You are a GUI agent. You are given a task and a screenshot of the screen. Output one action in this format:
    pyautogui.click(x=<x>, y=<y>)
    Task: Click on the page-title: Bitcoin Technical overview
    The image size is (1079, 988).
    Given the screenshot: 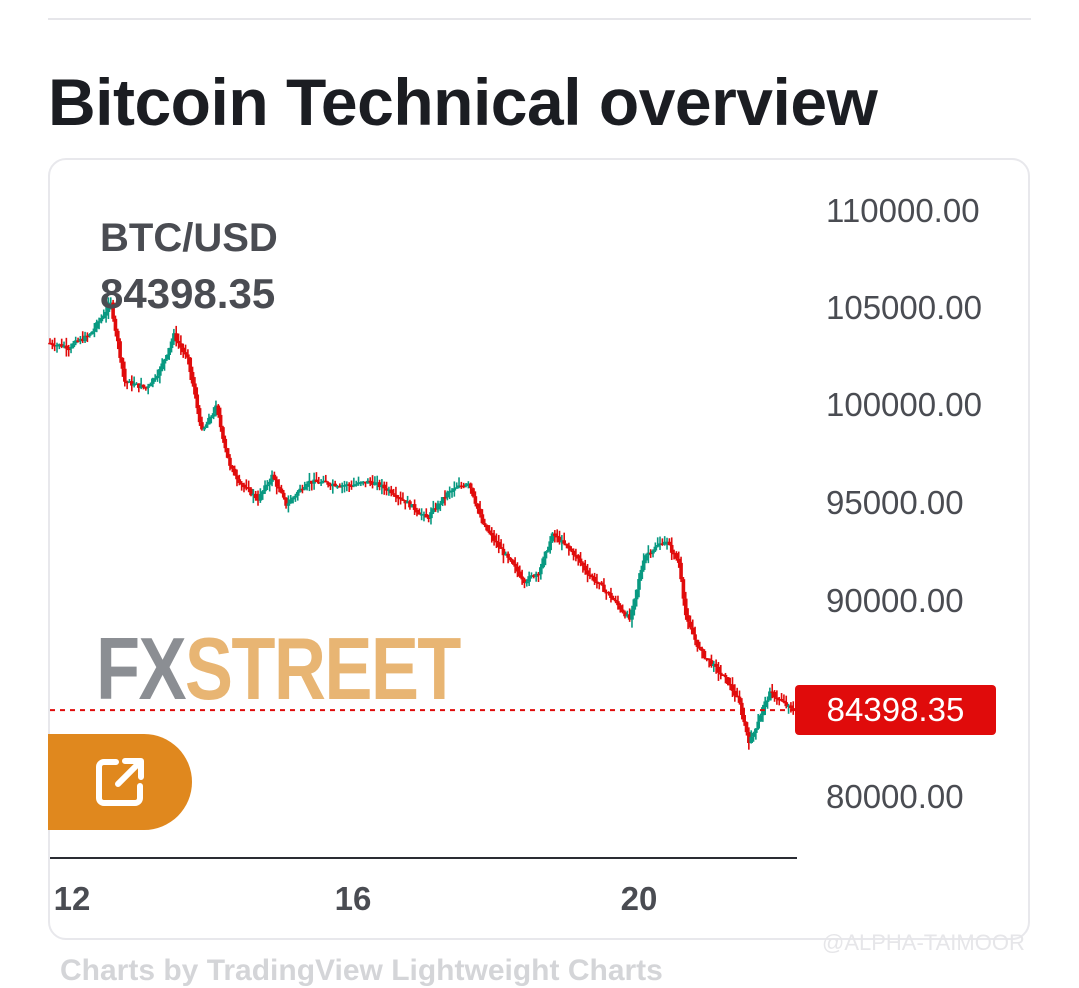 What is the action you would take?
    pyautogui.click(x=463, y=102)
    